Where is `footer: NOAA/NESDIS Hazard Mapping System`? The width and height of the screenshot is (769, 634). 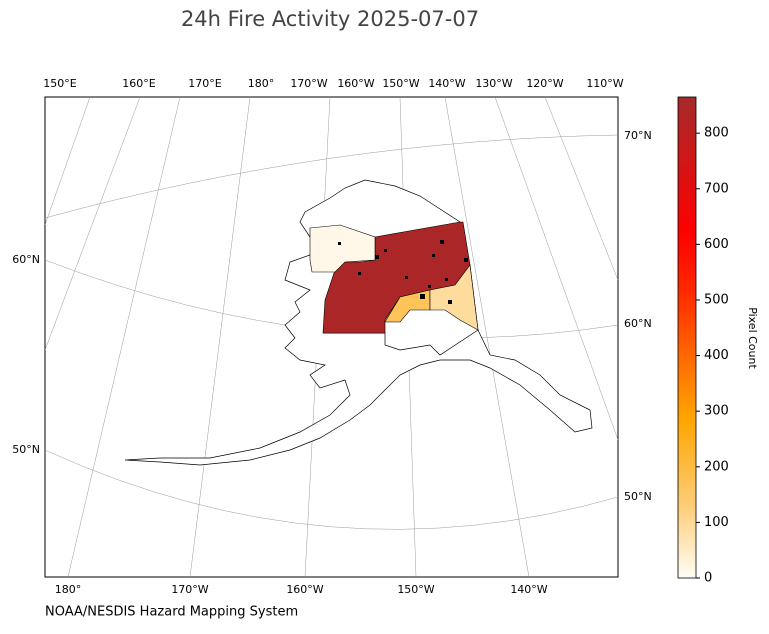
footer: NOAA/NESDIS Hazard Mapping System is located at coordinates (171, 612).